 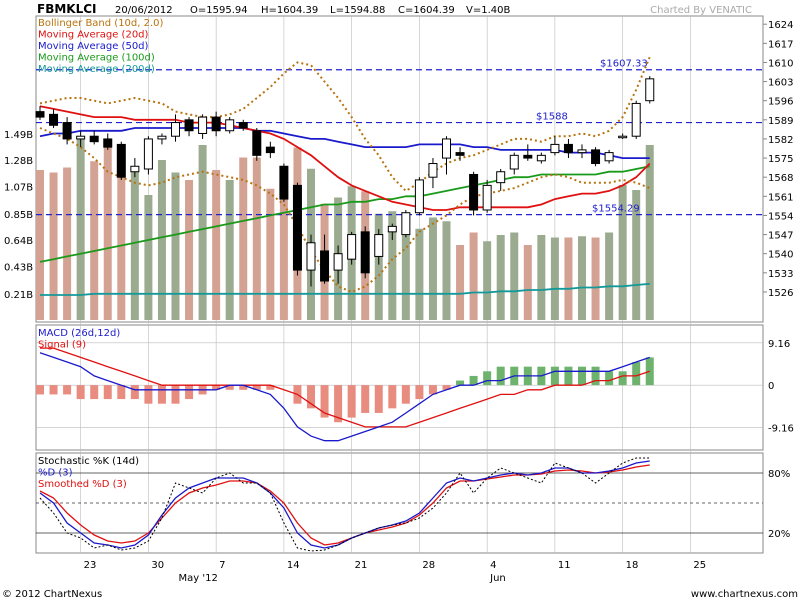 What do you see at coordinates (79, 333) in the screenshot?
I see `macd-legend-entry: MACD (26d,12d)` at bounding box center [79, 333].